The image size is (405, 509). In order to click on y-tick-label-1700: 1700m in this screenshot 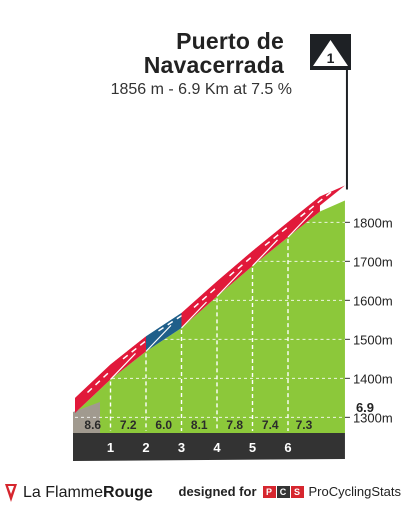, I will do `click(373, 261)`.